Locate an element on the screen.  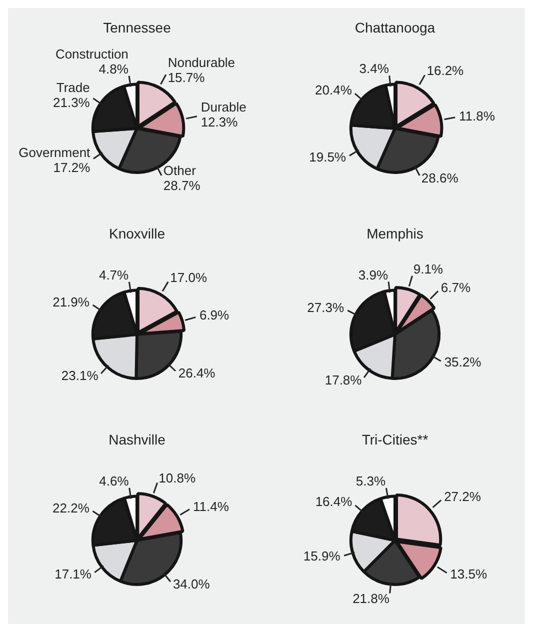
data-label: 11.4% is located at coordinates (211, 506).